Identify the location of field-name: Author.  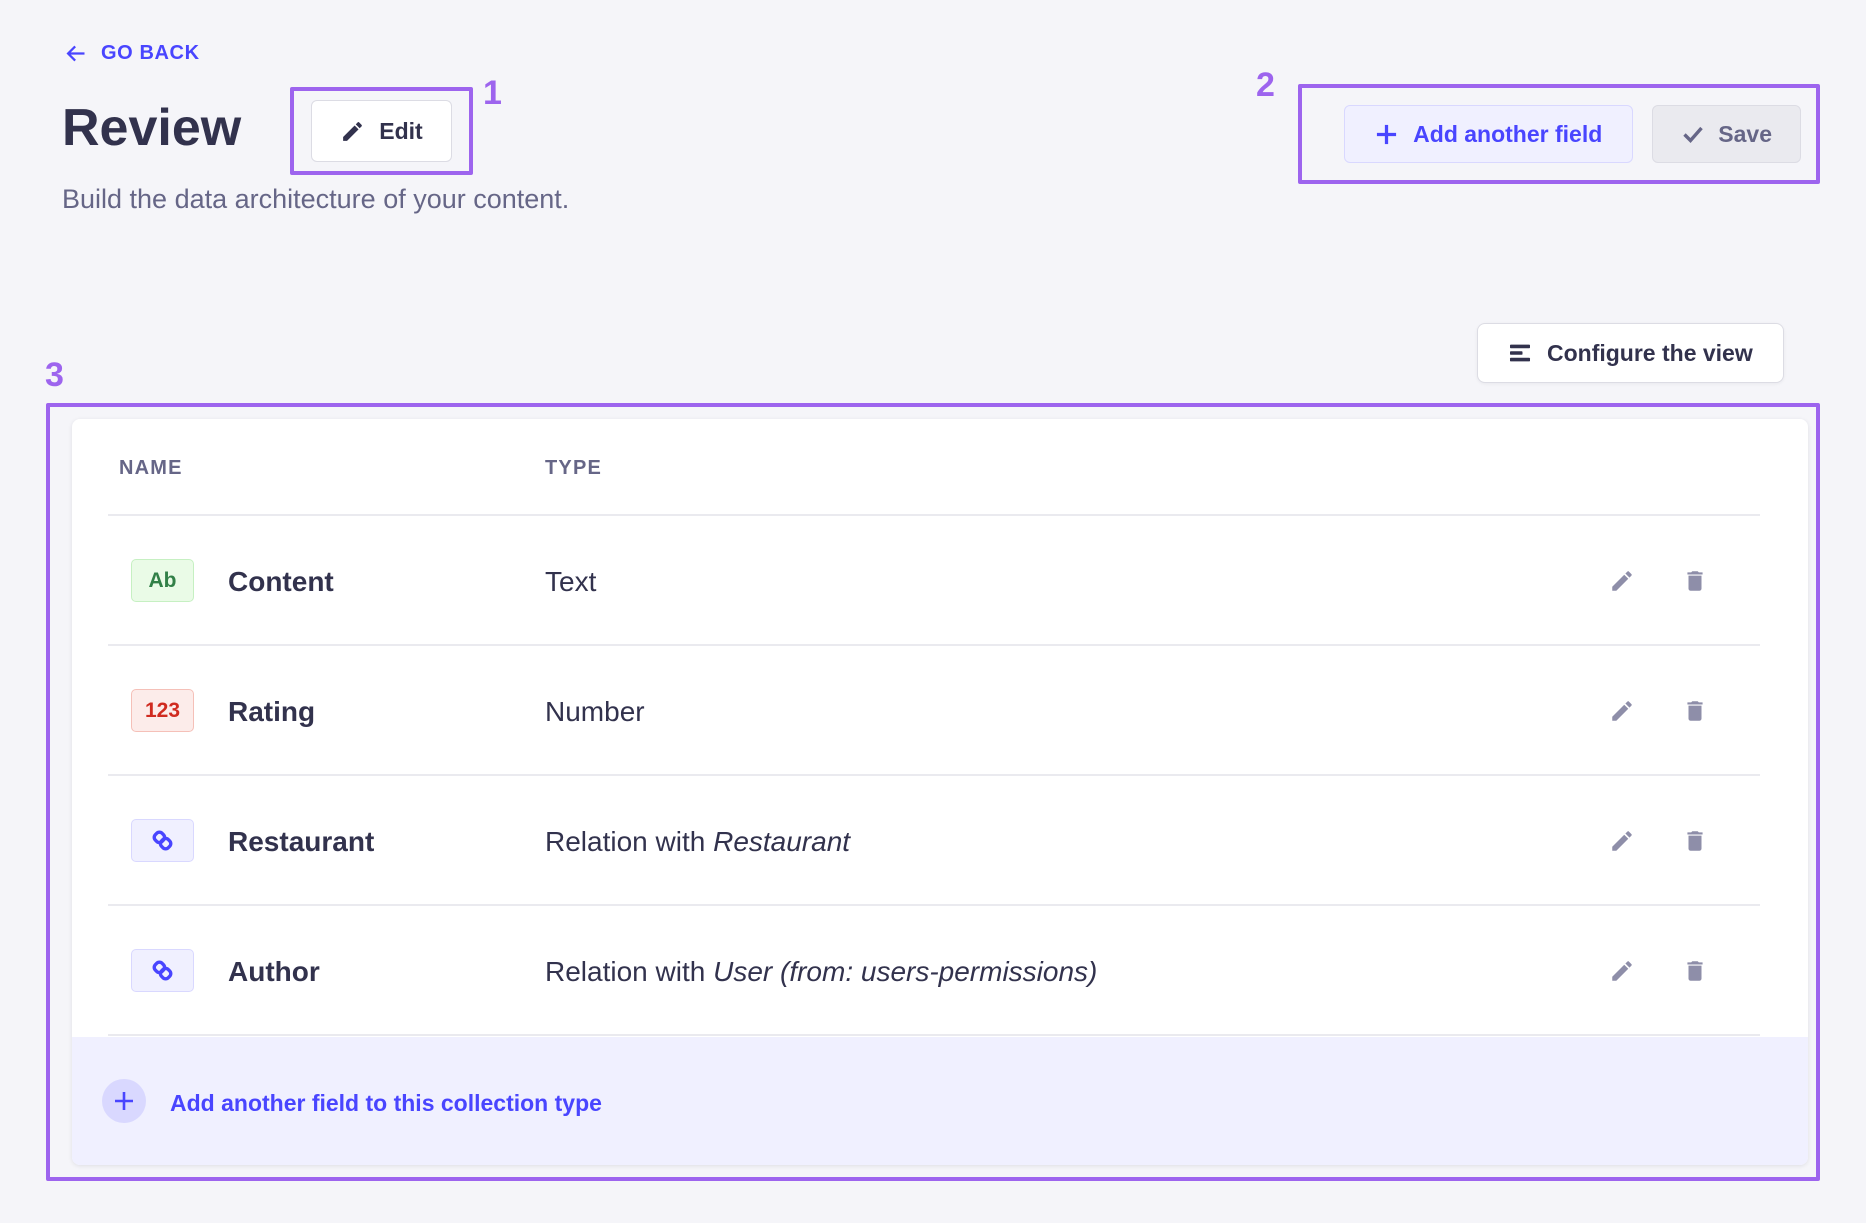
(274, 971).